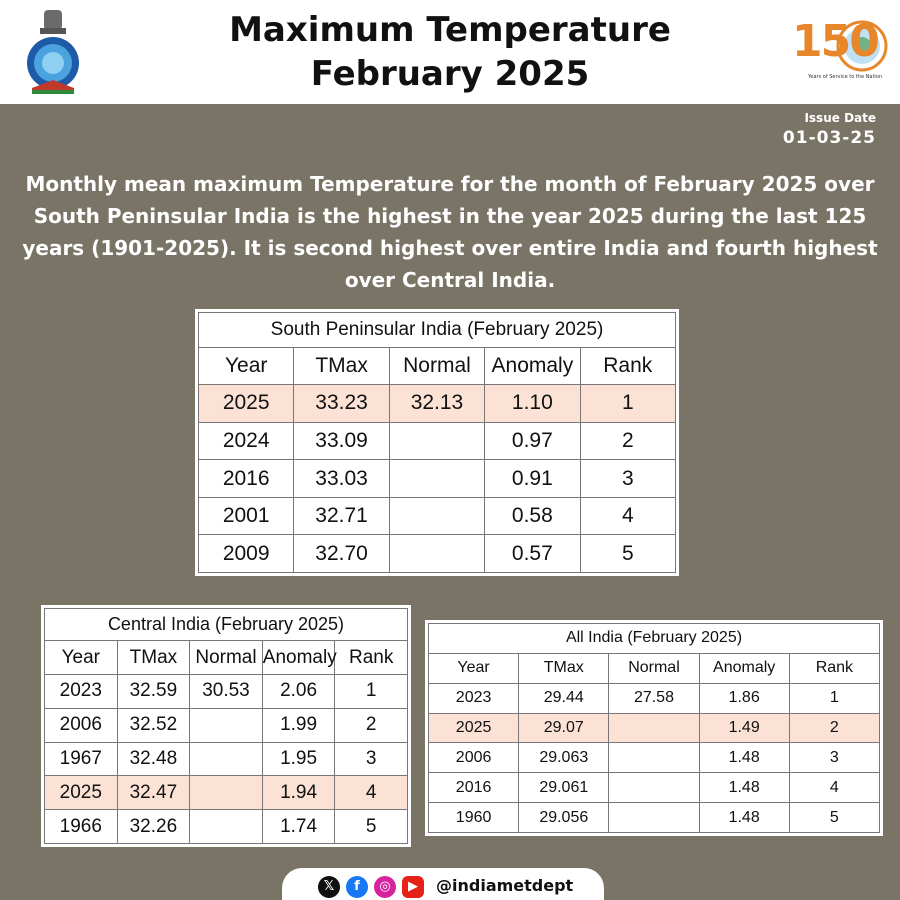 The width and height of the screenshot is (900, 900). Describe the element at coordinates (564, 728) in the screenshot. I see `table-cell: 29.07` at that location.